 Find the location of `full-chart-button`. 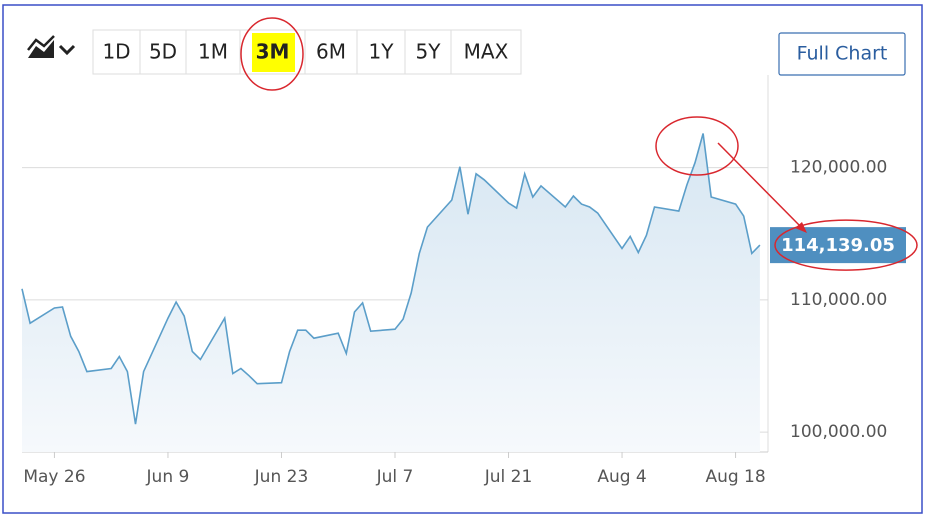

full-chart-button is located at coordinates (842, 54).